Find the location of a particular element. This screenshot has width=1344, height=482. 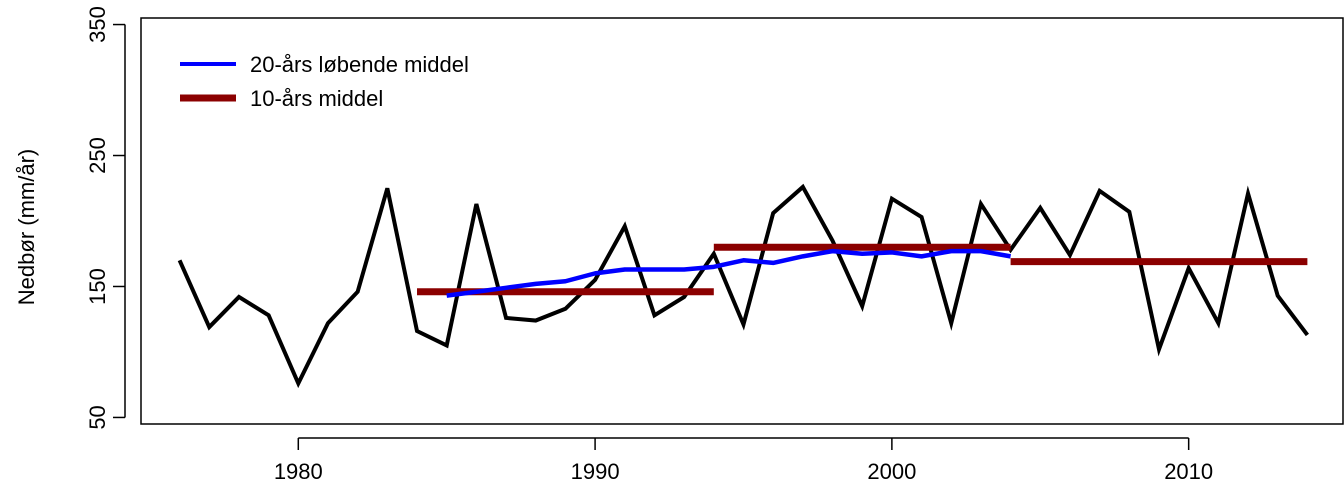

legend: 20-års løbende middel 10-års middel is located at coordinates (324, 81).